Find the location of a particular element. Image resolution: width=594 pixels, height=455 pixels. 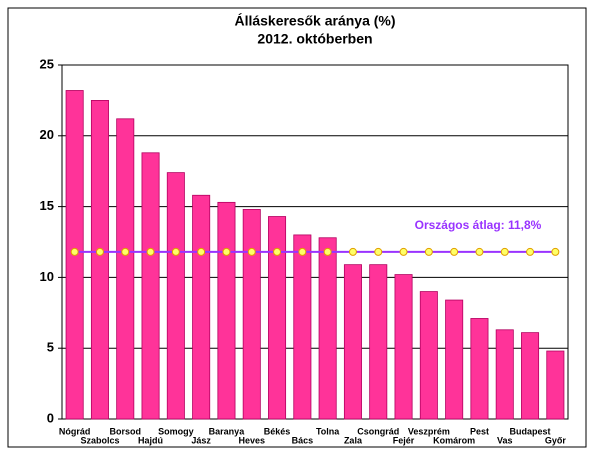

chart-title: Álláskeresők aránya (%) is located at coordinates (314, 21).